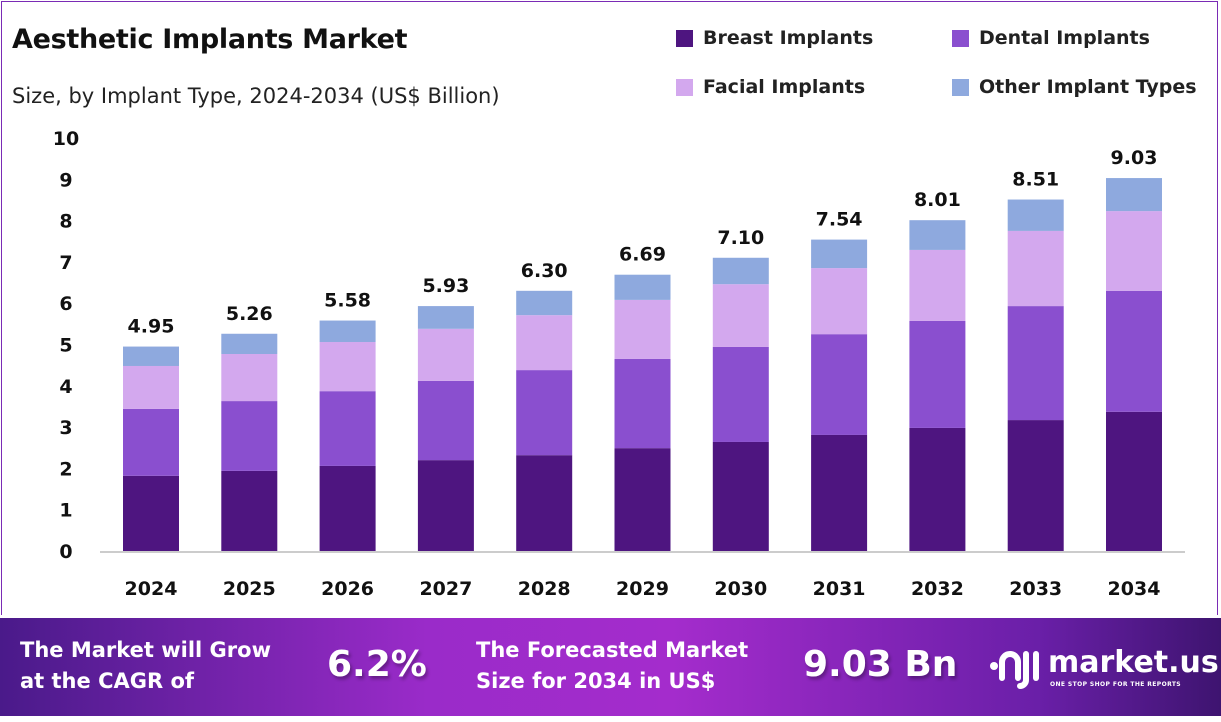 Image resolution: width=1221 pixels, height=722 pixels. What do you see at coordinates (788, 38) in the screenshot?
I see `legend-label: Breast Implants` at bounding box center [788, 38].